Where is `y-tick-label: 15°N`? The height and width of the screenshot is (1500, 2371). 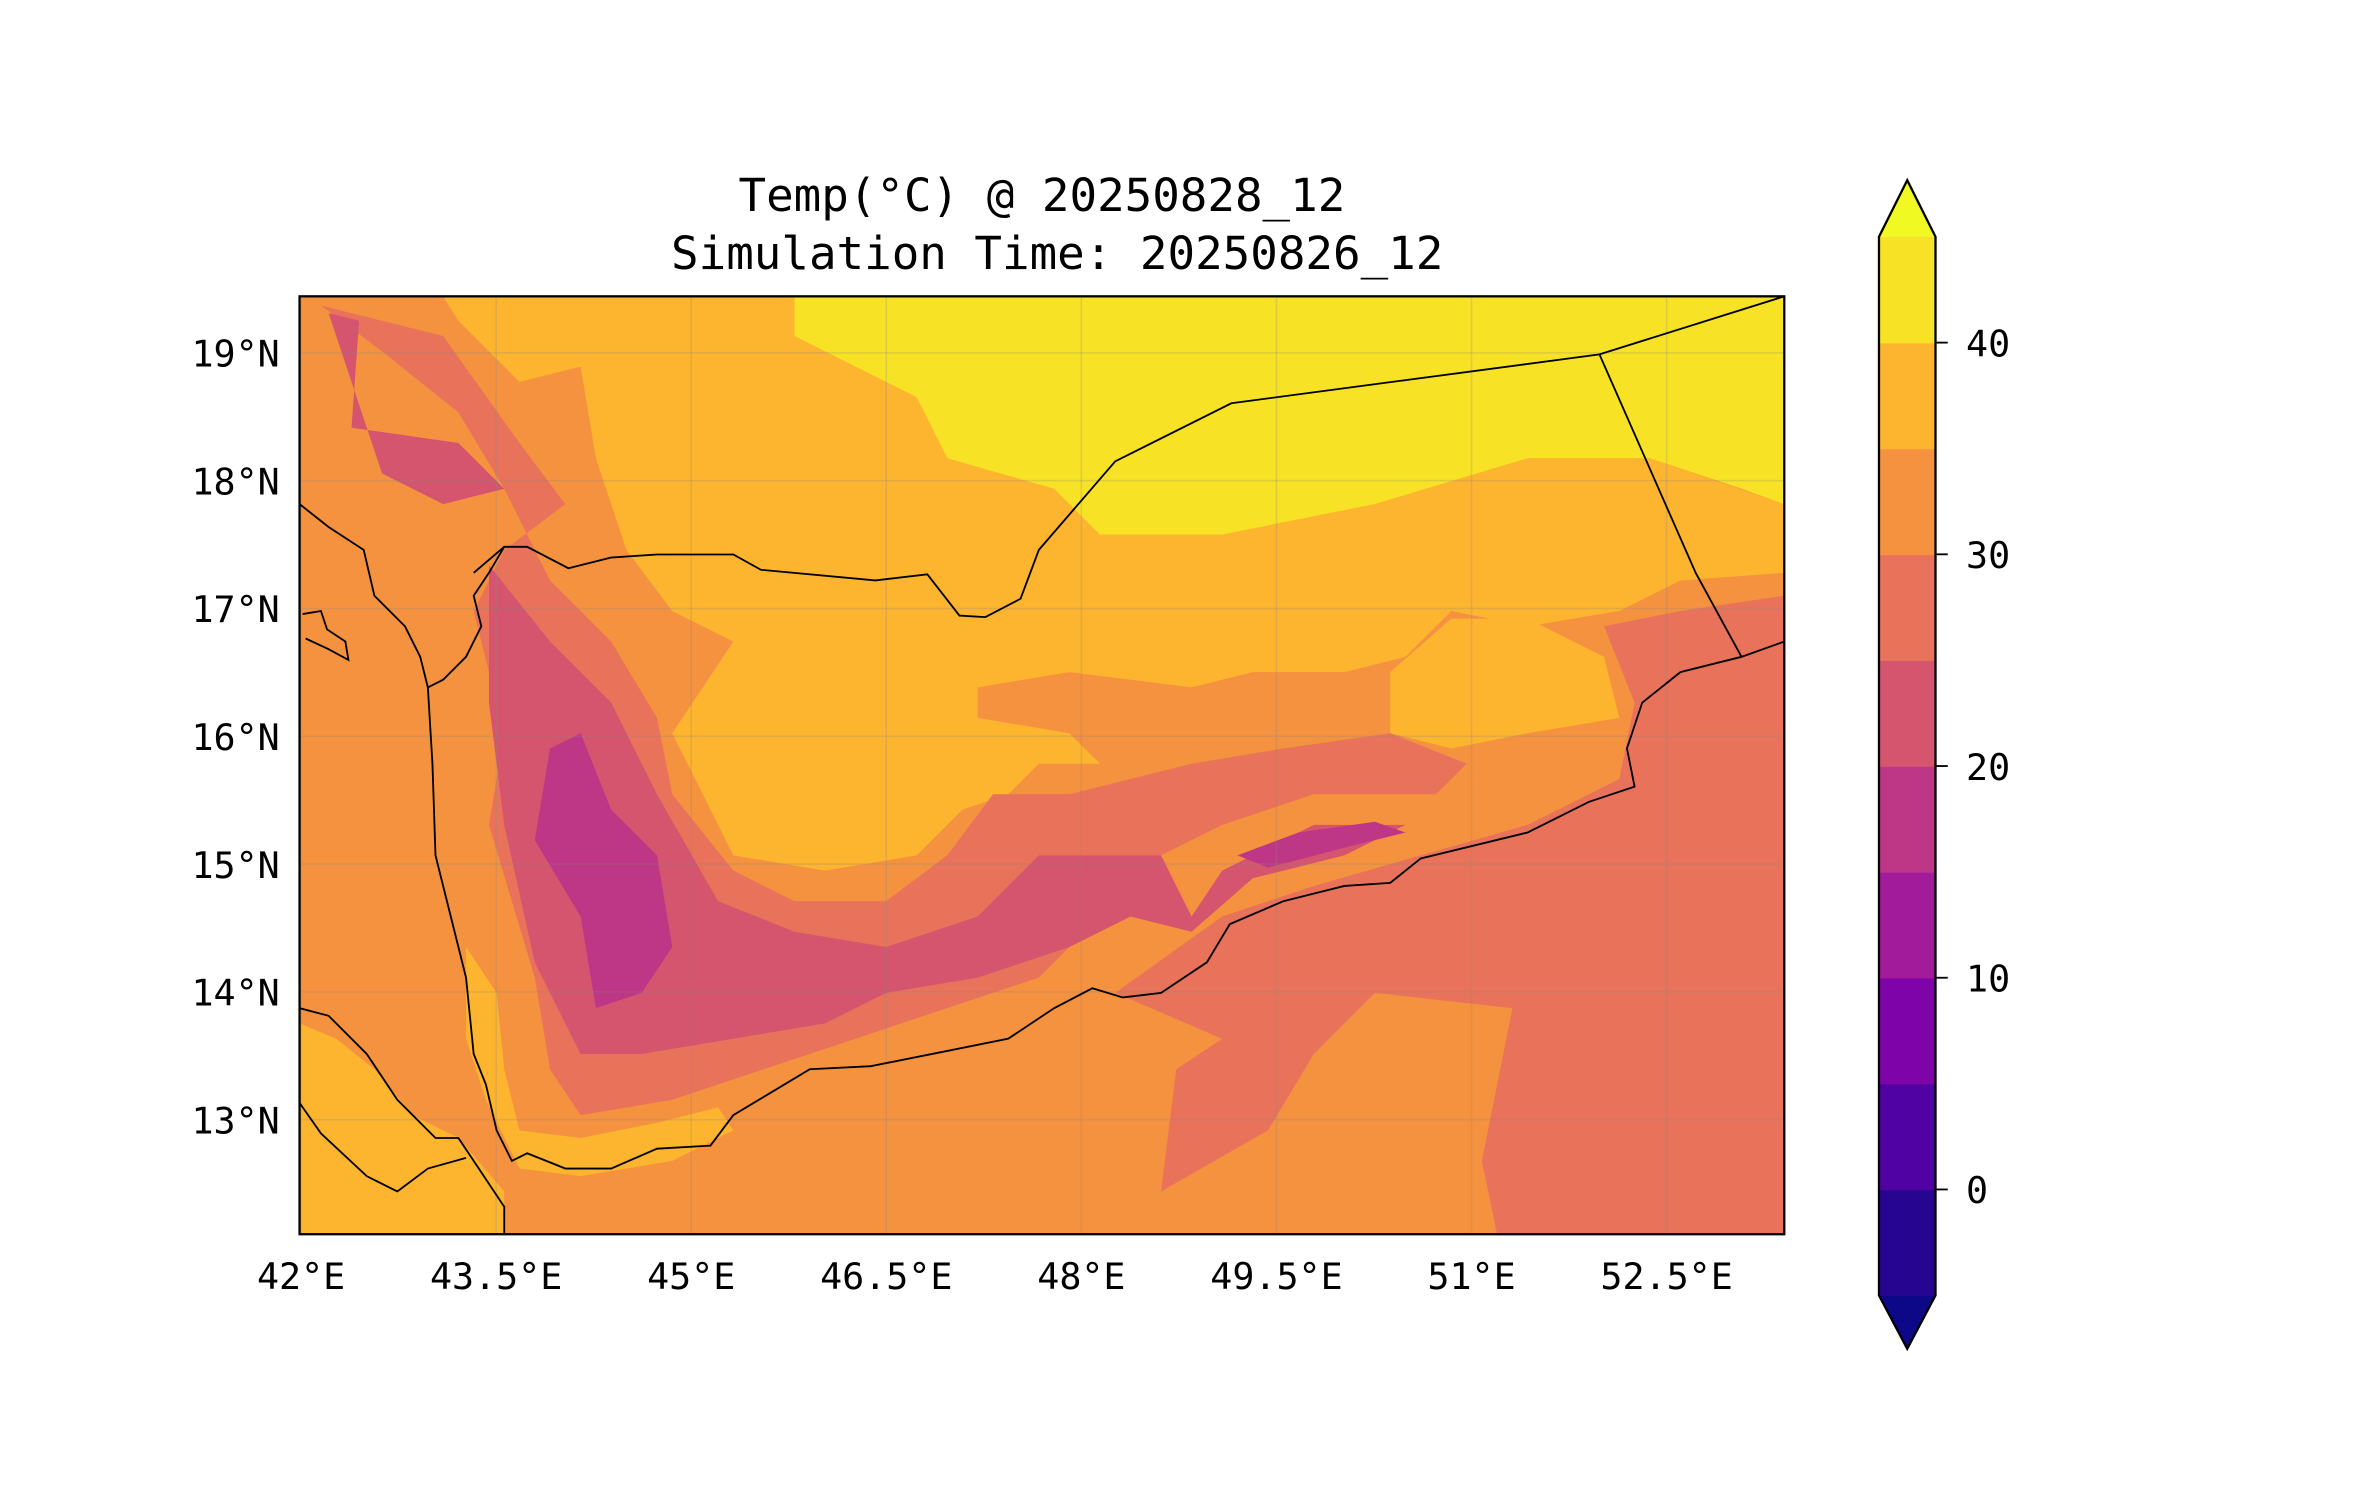 y-tick-label: 15°N is located at coordinates (235, 865).